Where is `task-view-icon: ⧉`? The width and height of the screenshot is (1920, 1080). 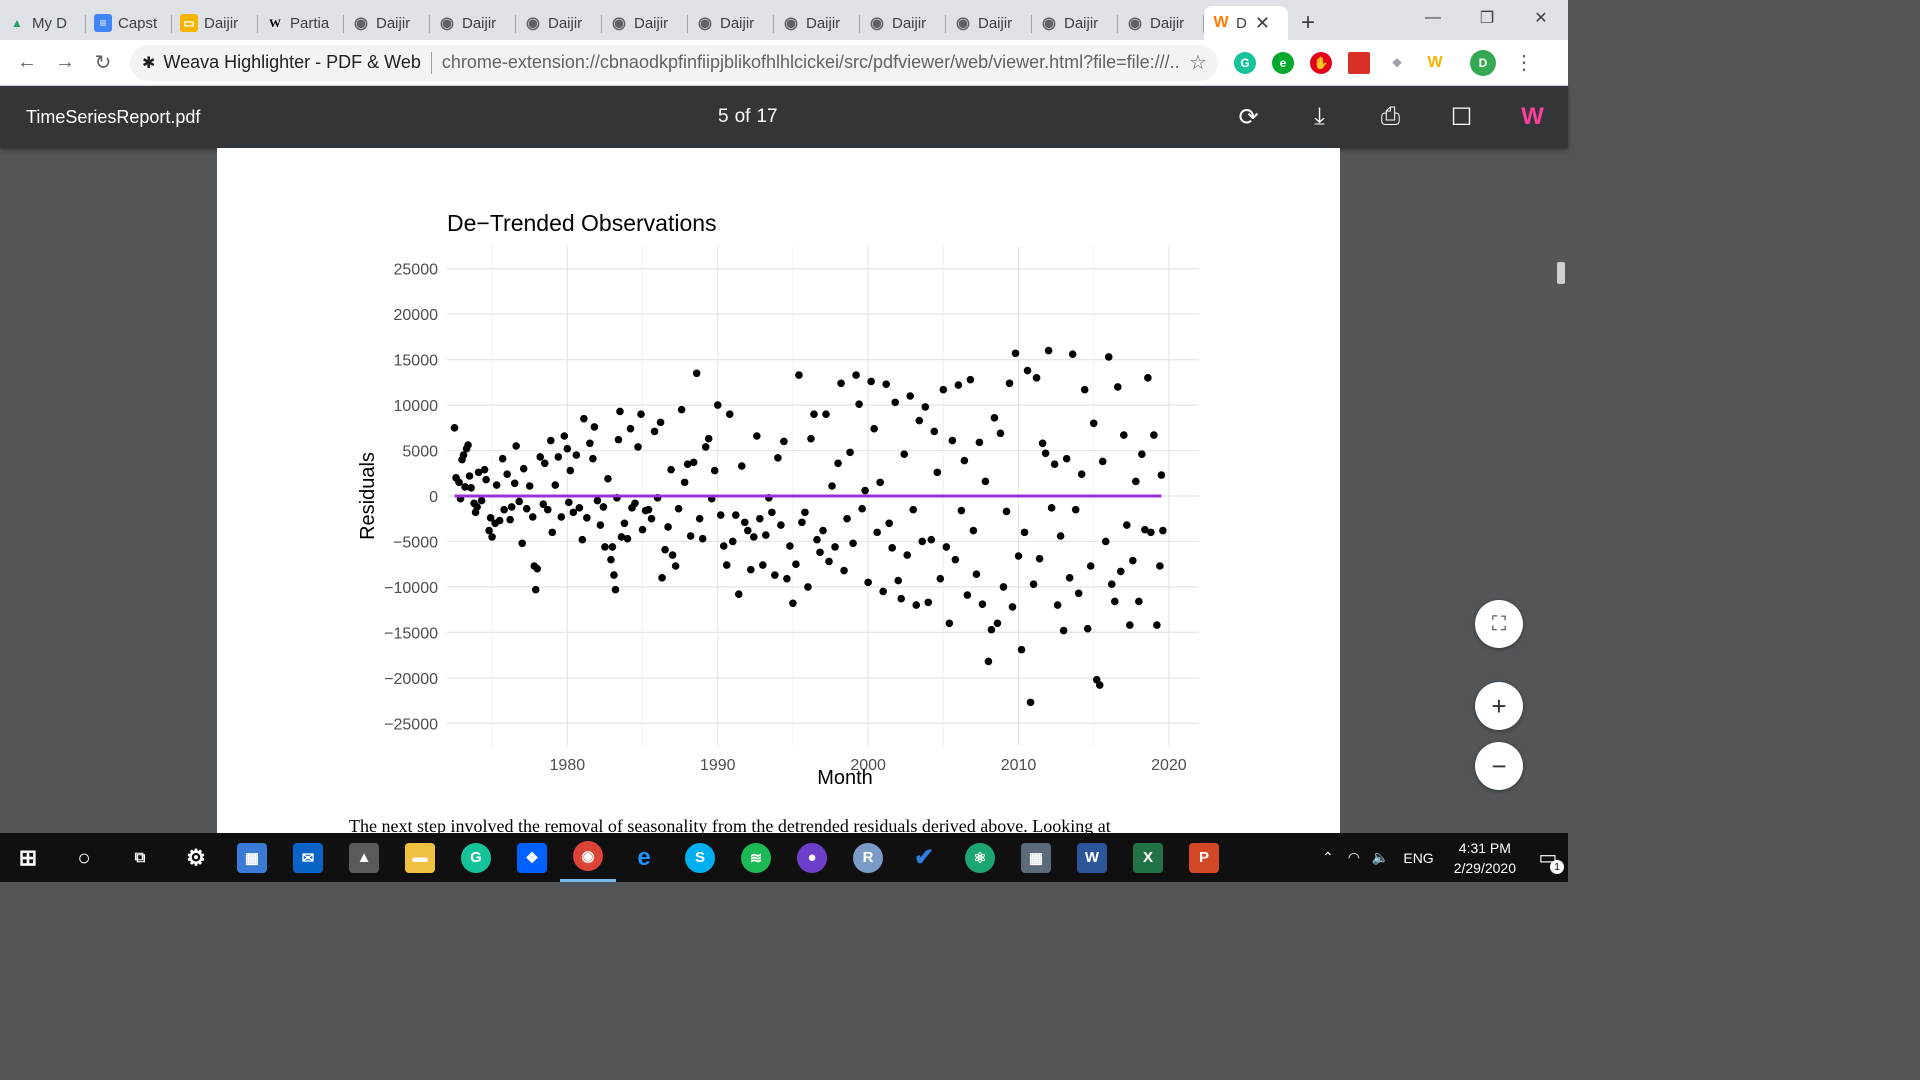
task-view-icon: ⧉ is located at coordinates (140, 857).